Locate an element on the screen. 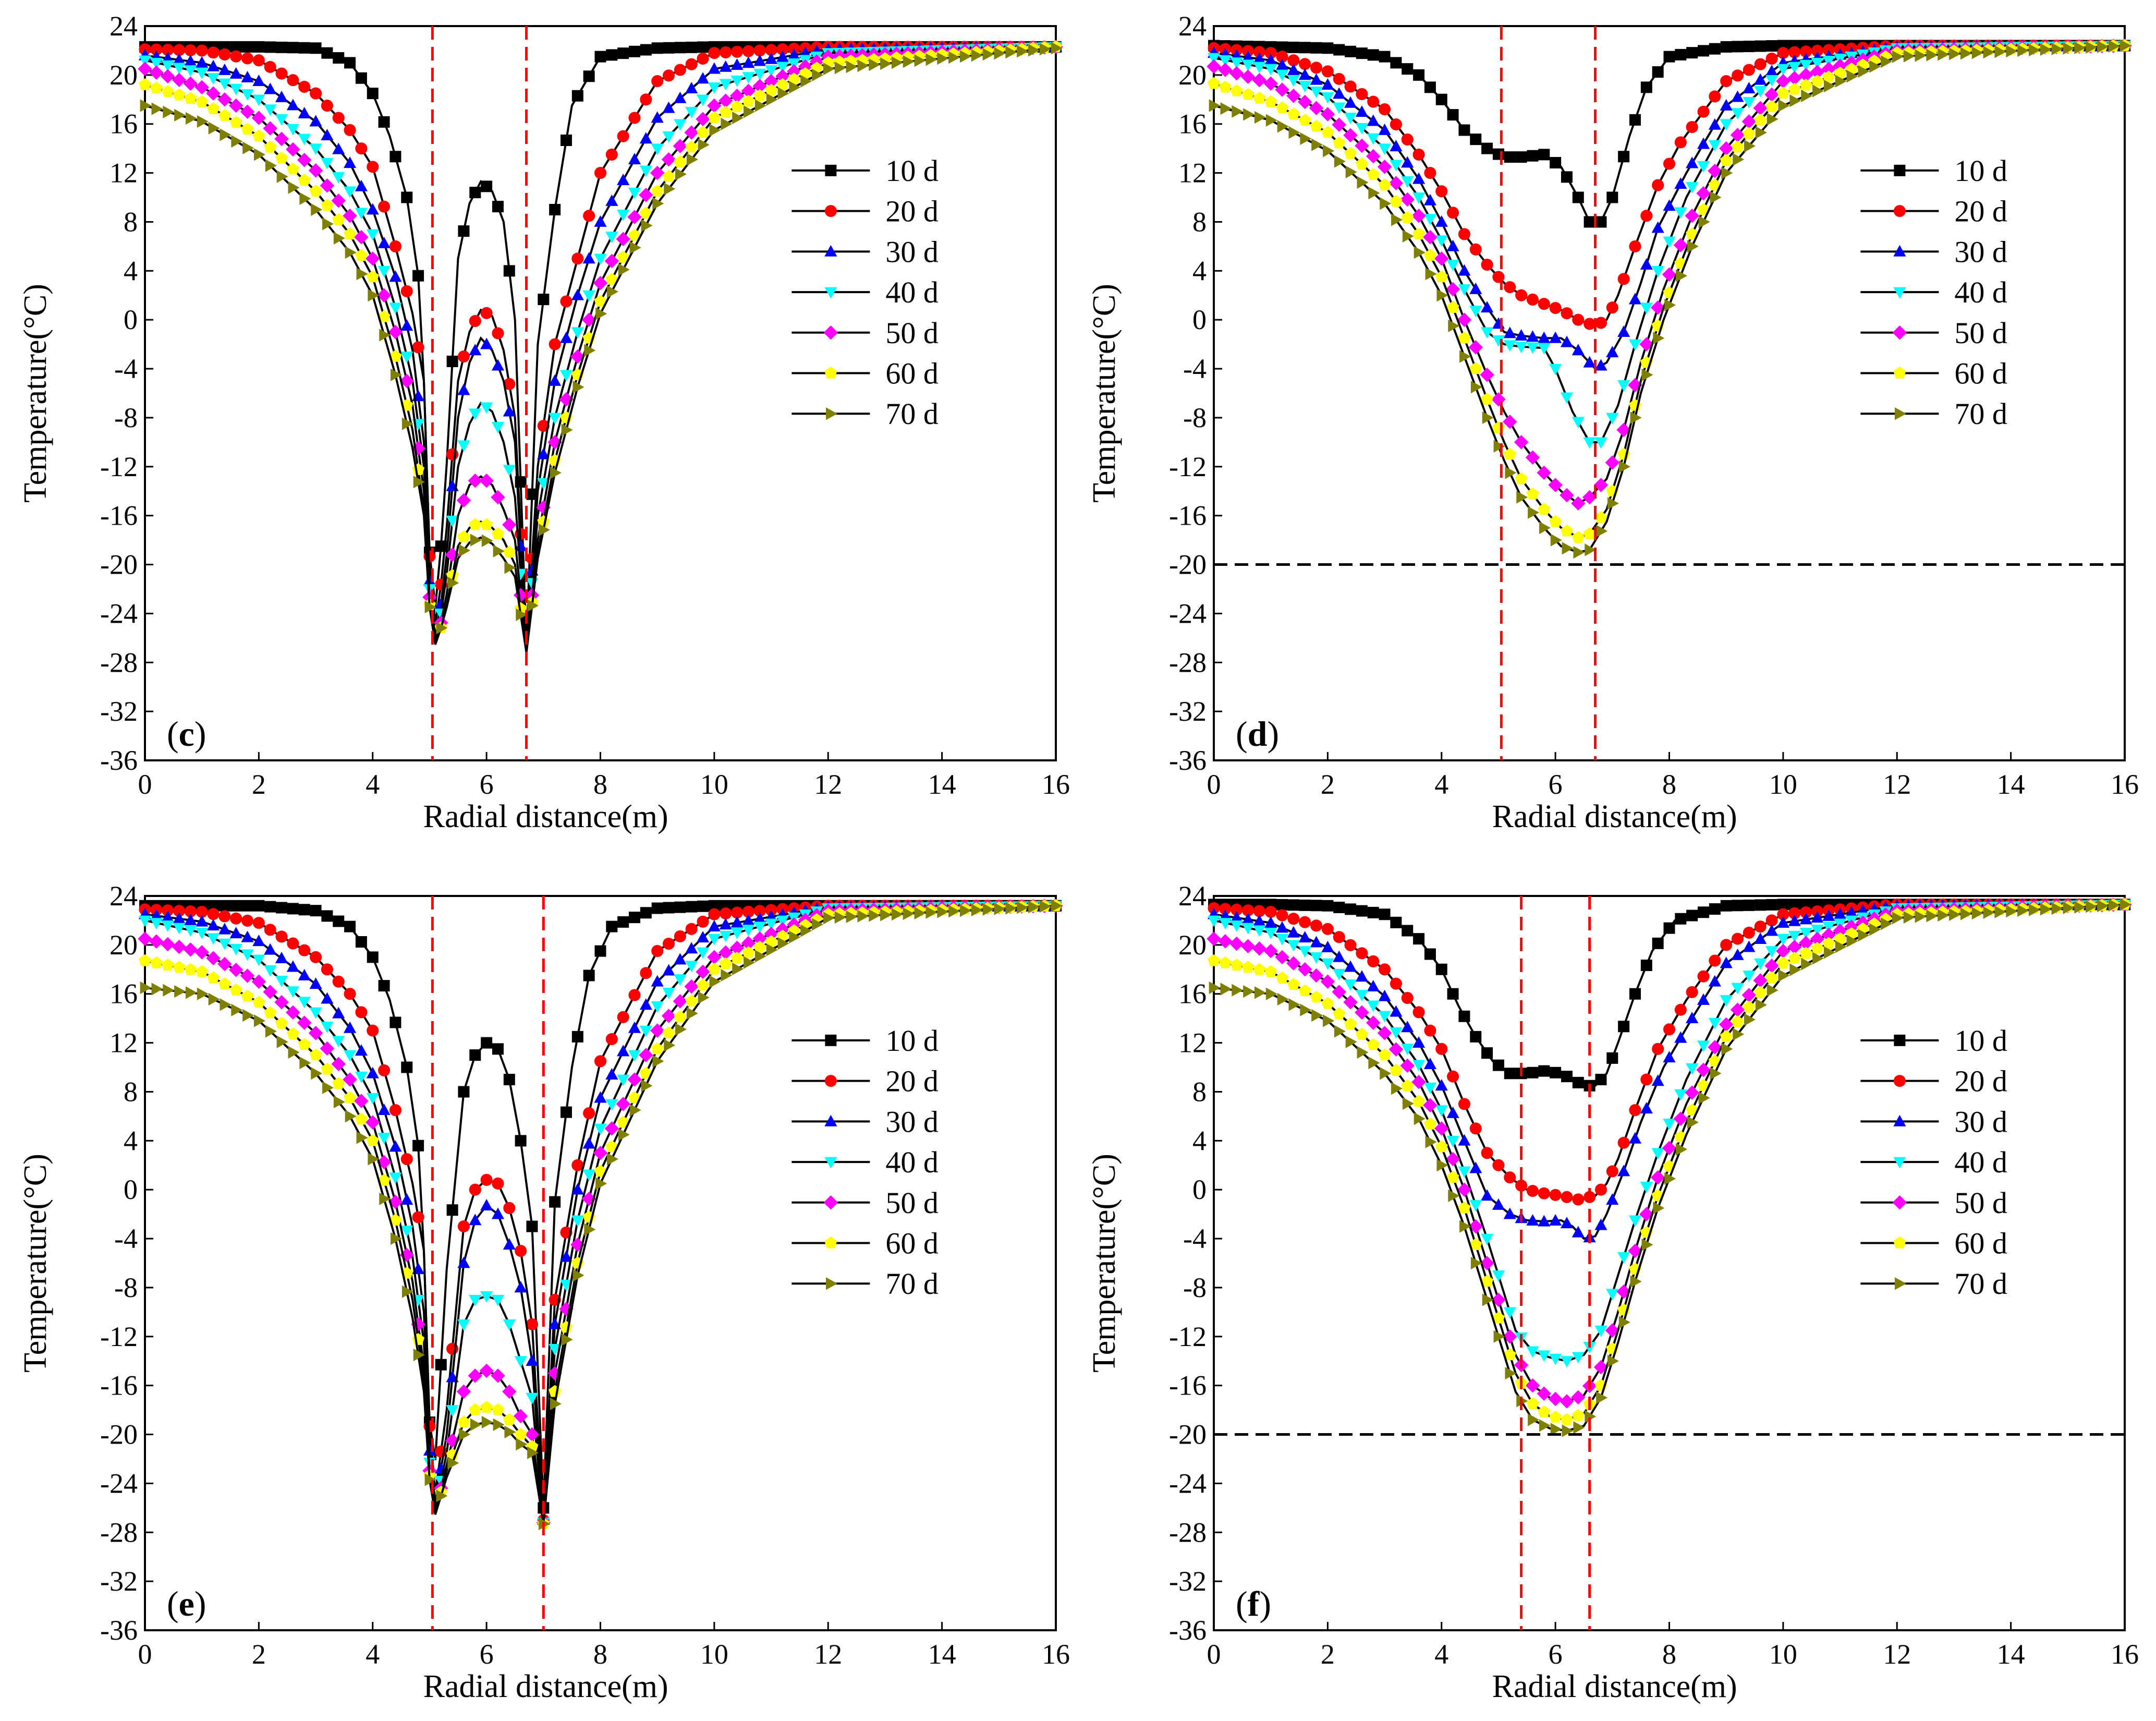  y-tick-label: 8 is located at coordinates (131, 221).